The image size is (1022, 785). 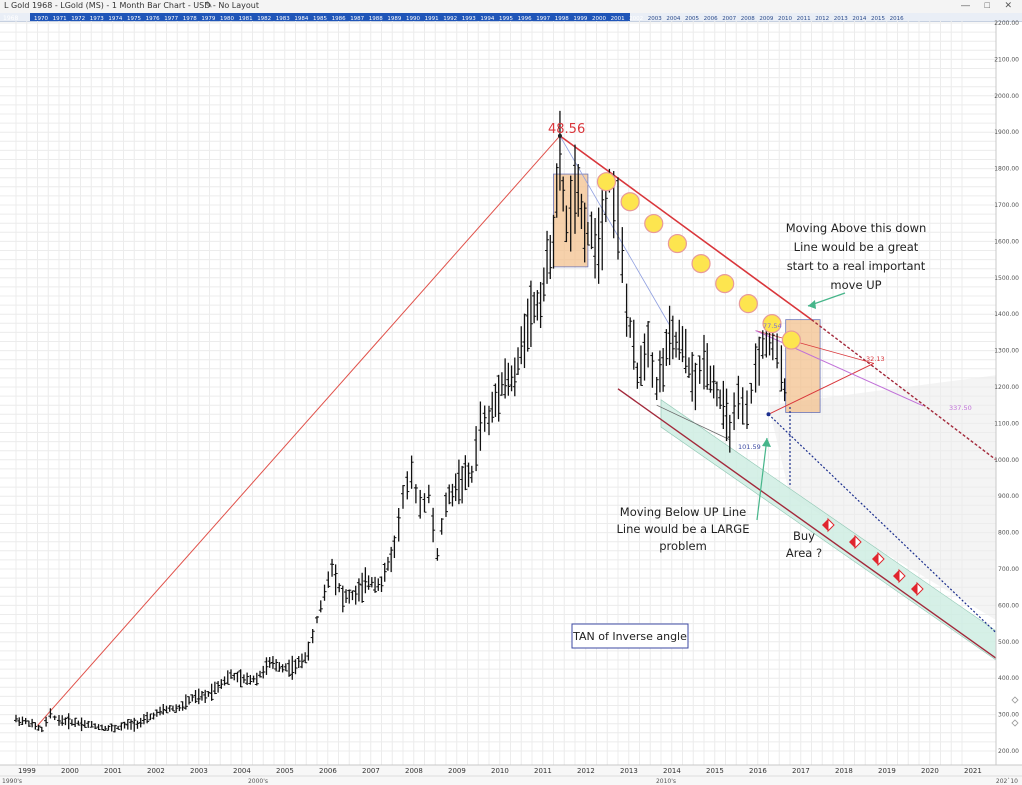 I want to click on projection-cone, so click(x=882, y=497).